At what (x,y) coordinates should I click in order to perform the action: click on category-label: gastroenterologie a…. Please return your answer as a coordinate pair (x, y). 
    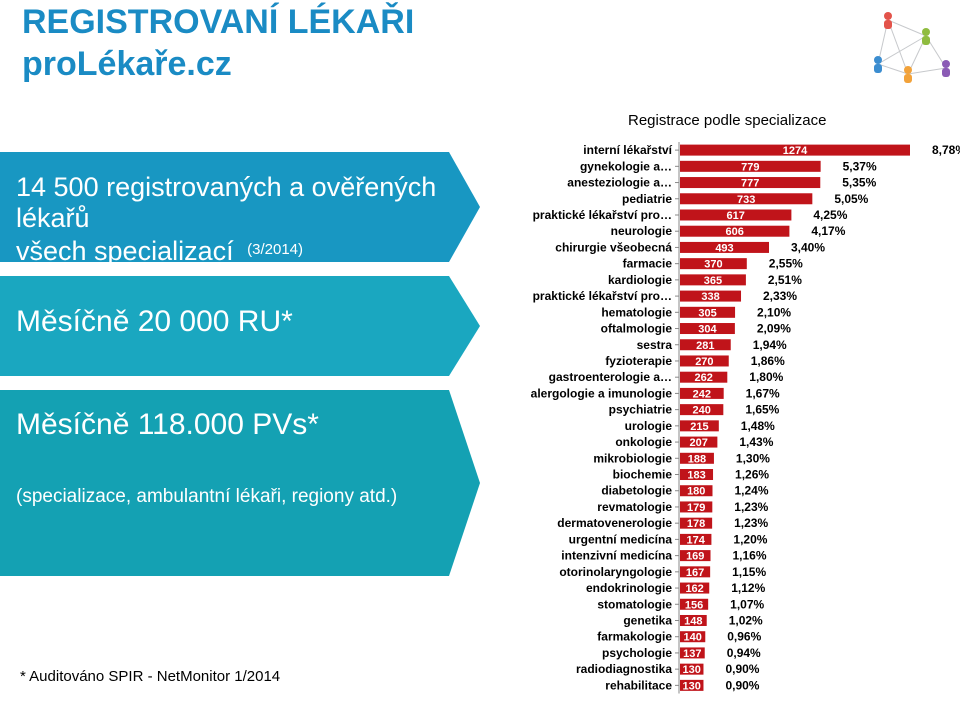
    Looking at the image, I should click on (610, 377).